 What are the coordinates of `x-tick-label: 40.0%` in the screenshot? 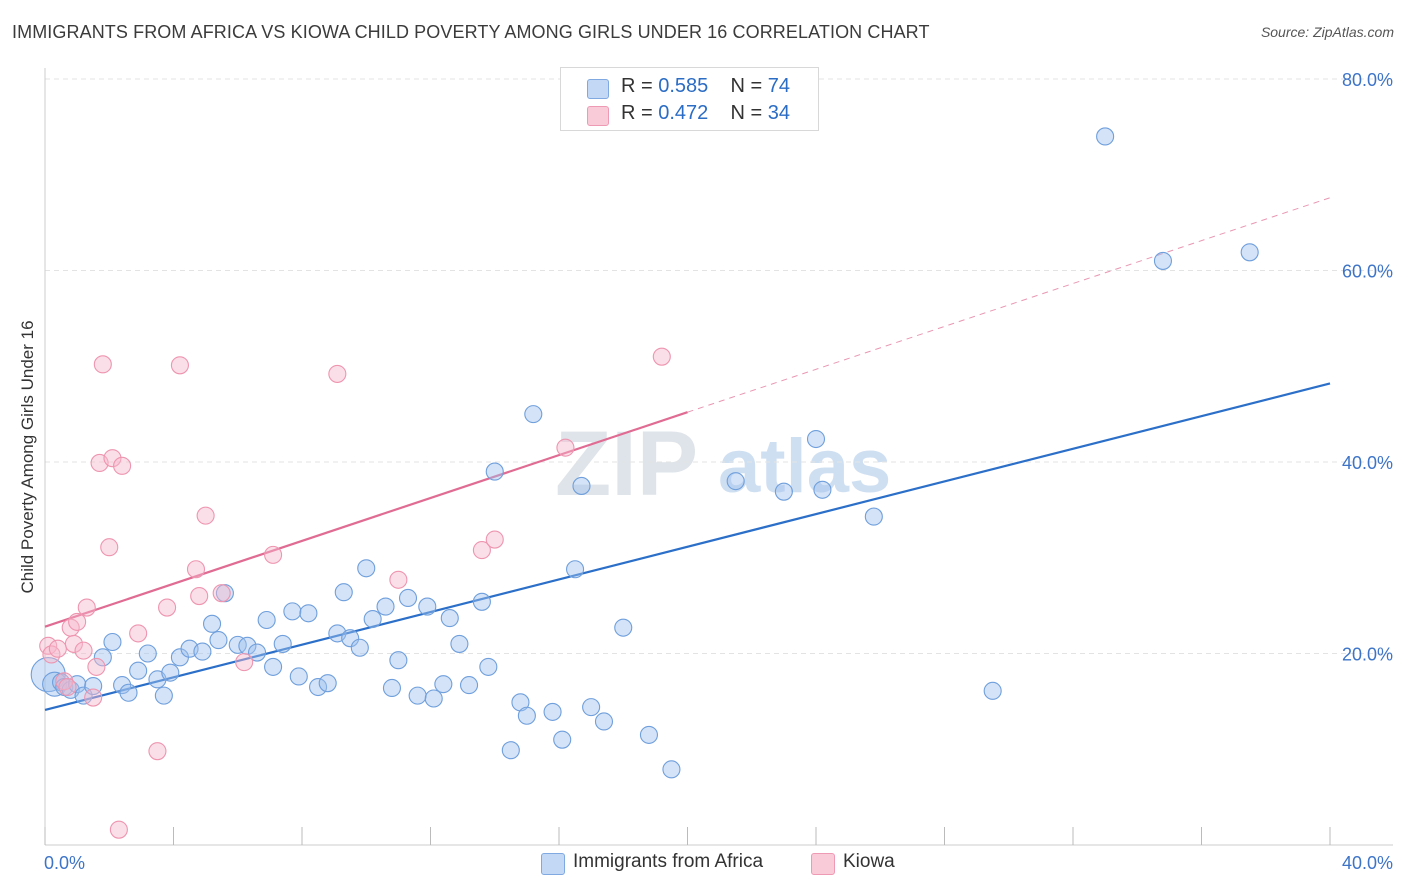 It's located at (1367, 863).